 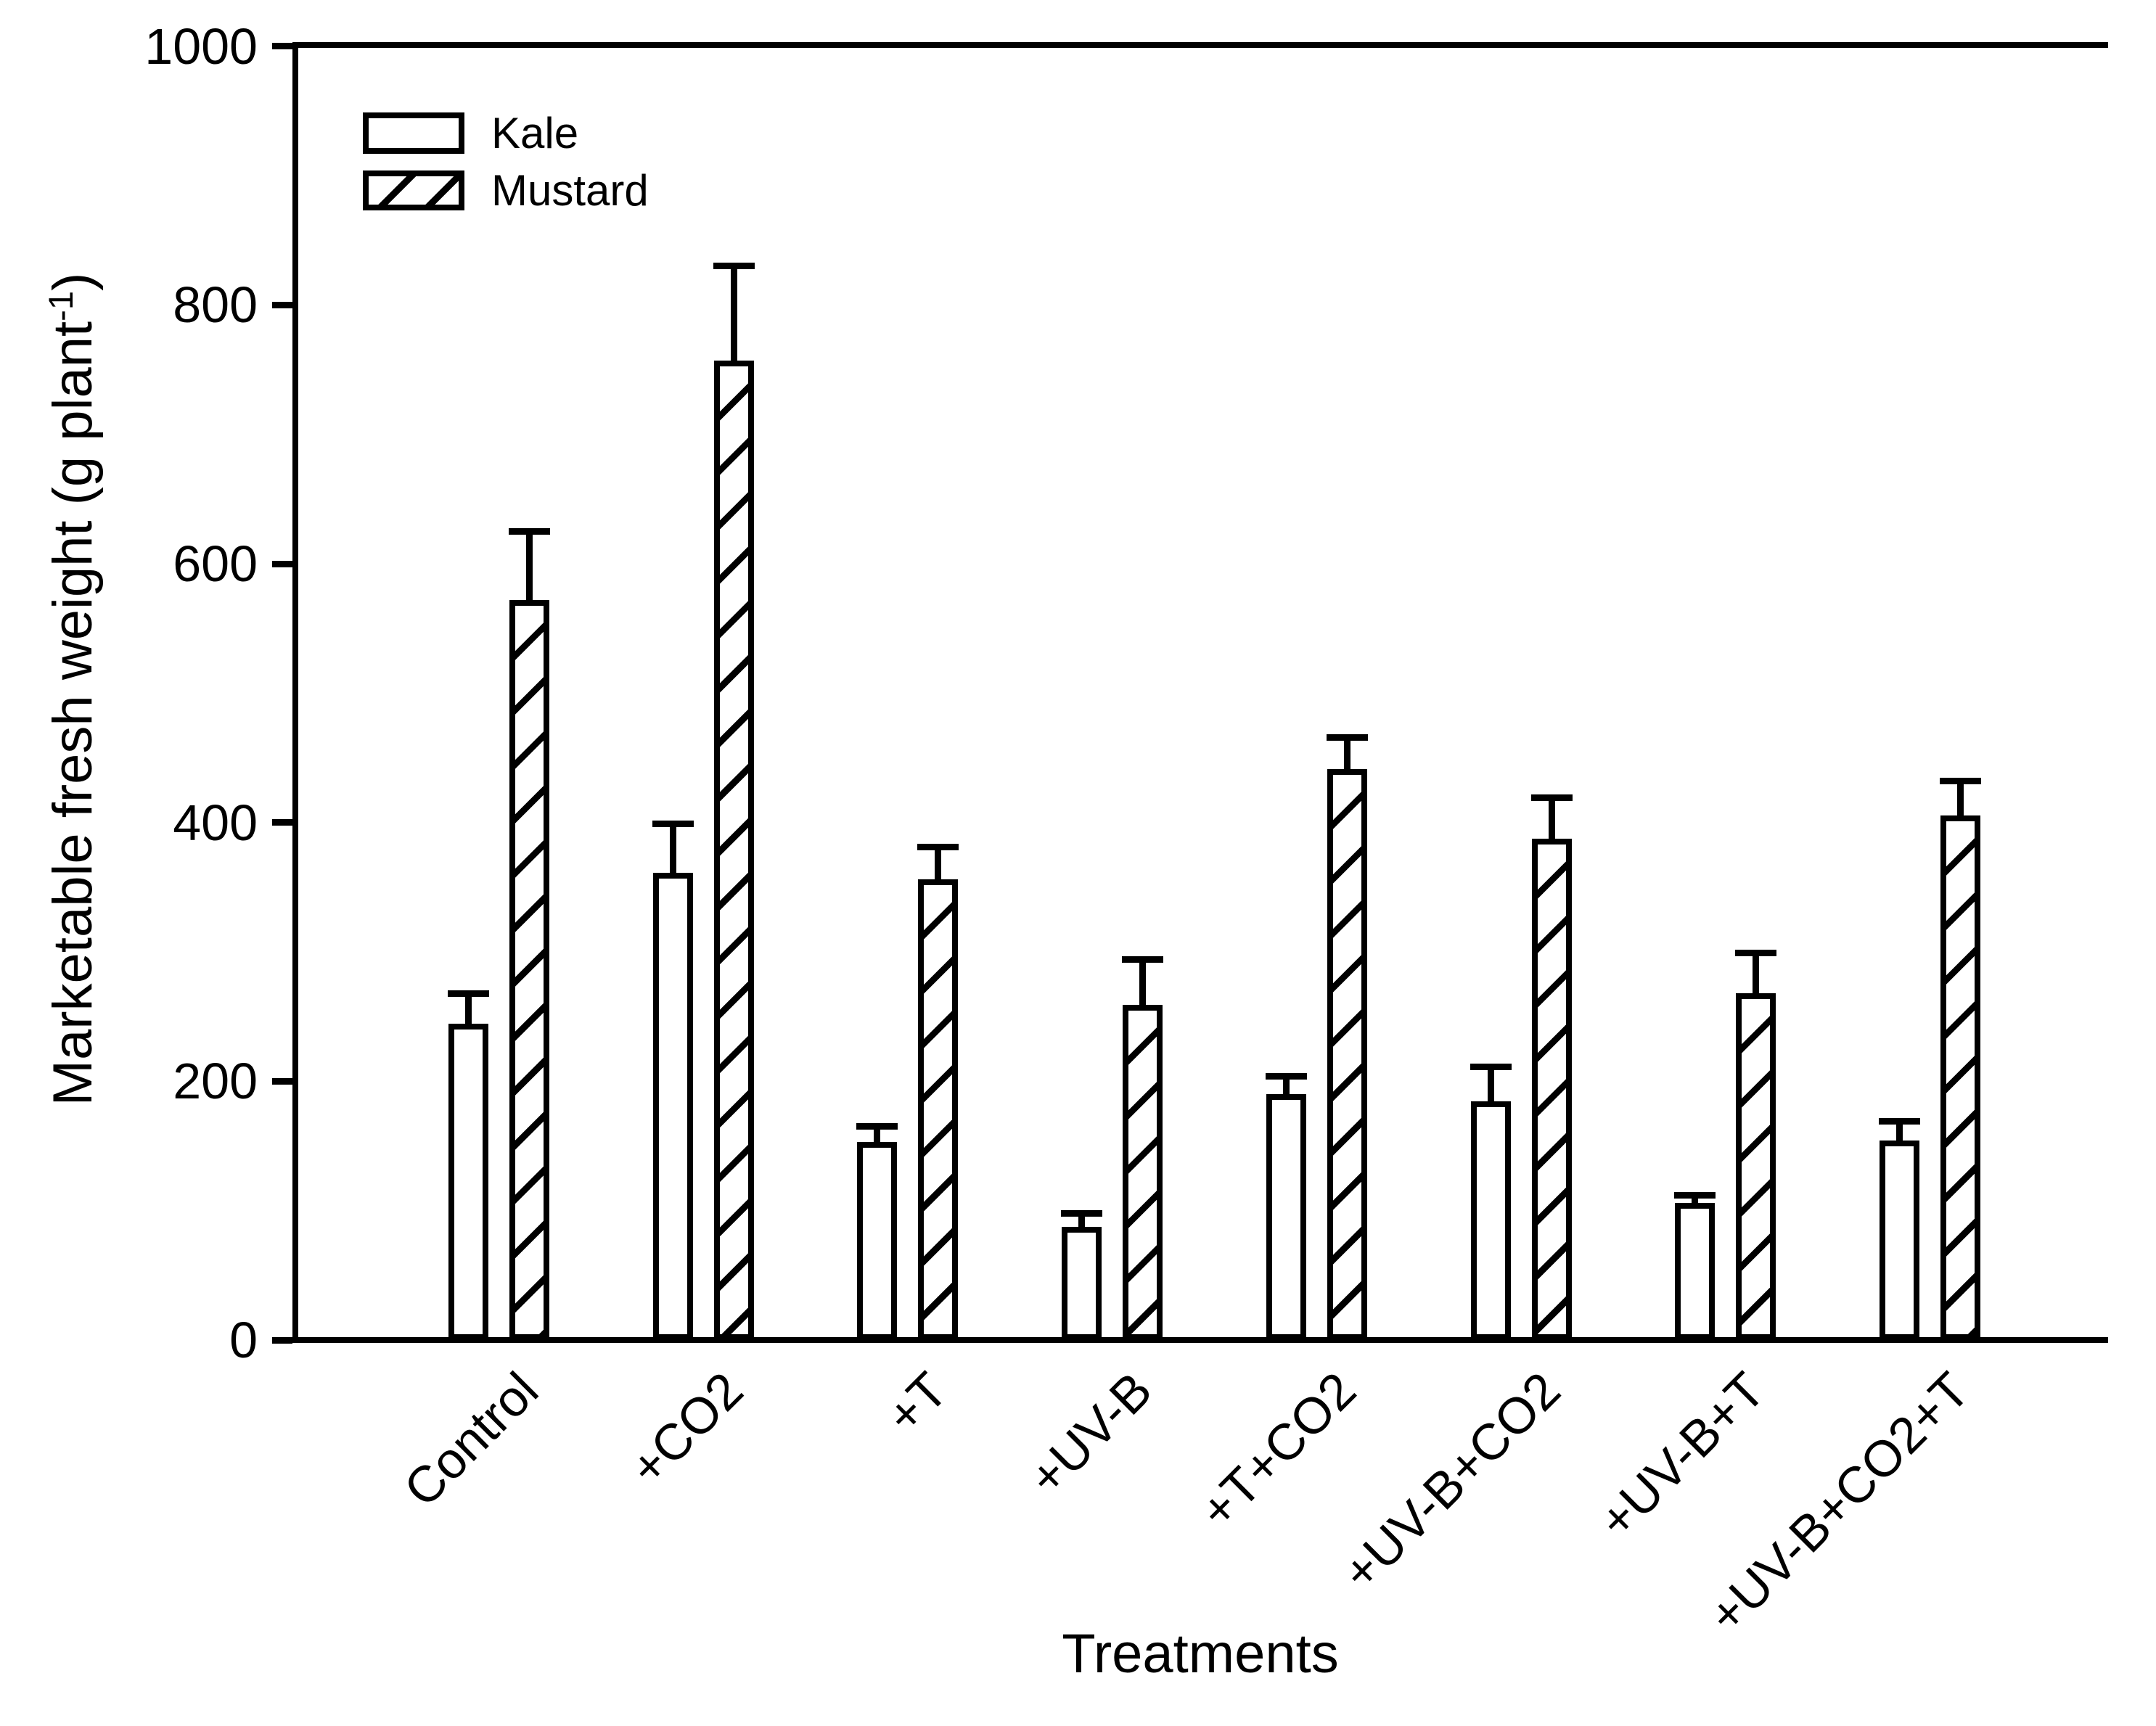 What do you see at coordinates (1960, 1077) in the screenshot?
I see `bar-mustard-+uv-b+co2+t` at bounding box center [1960, 1077].